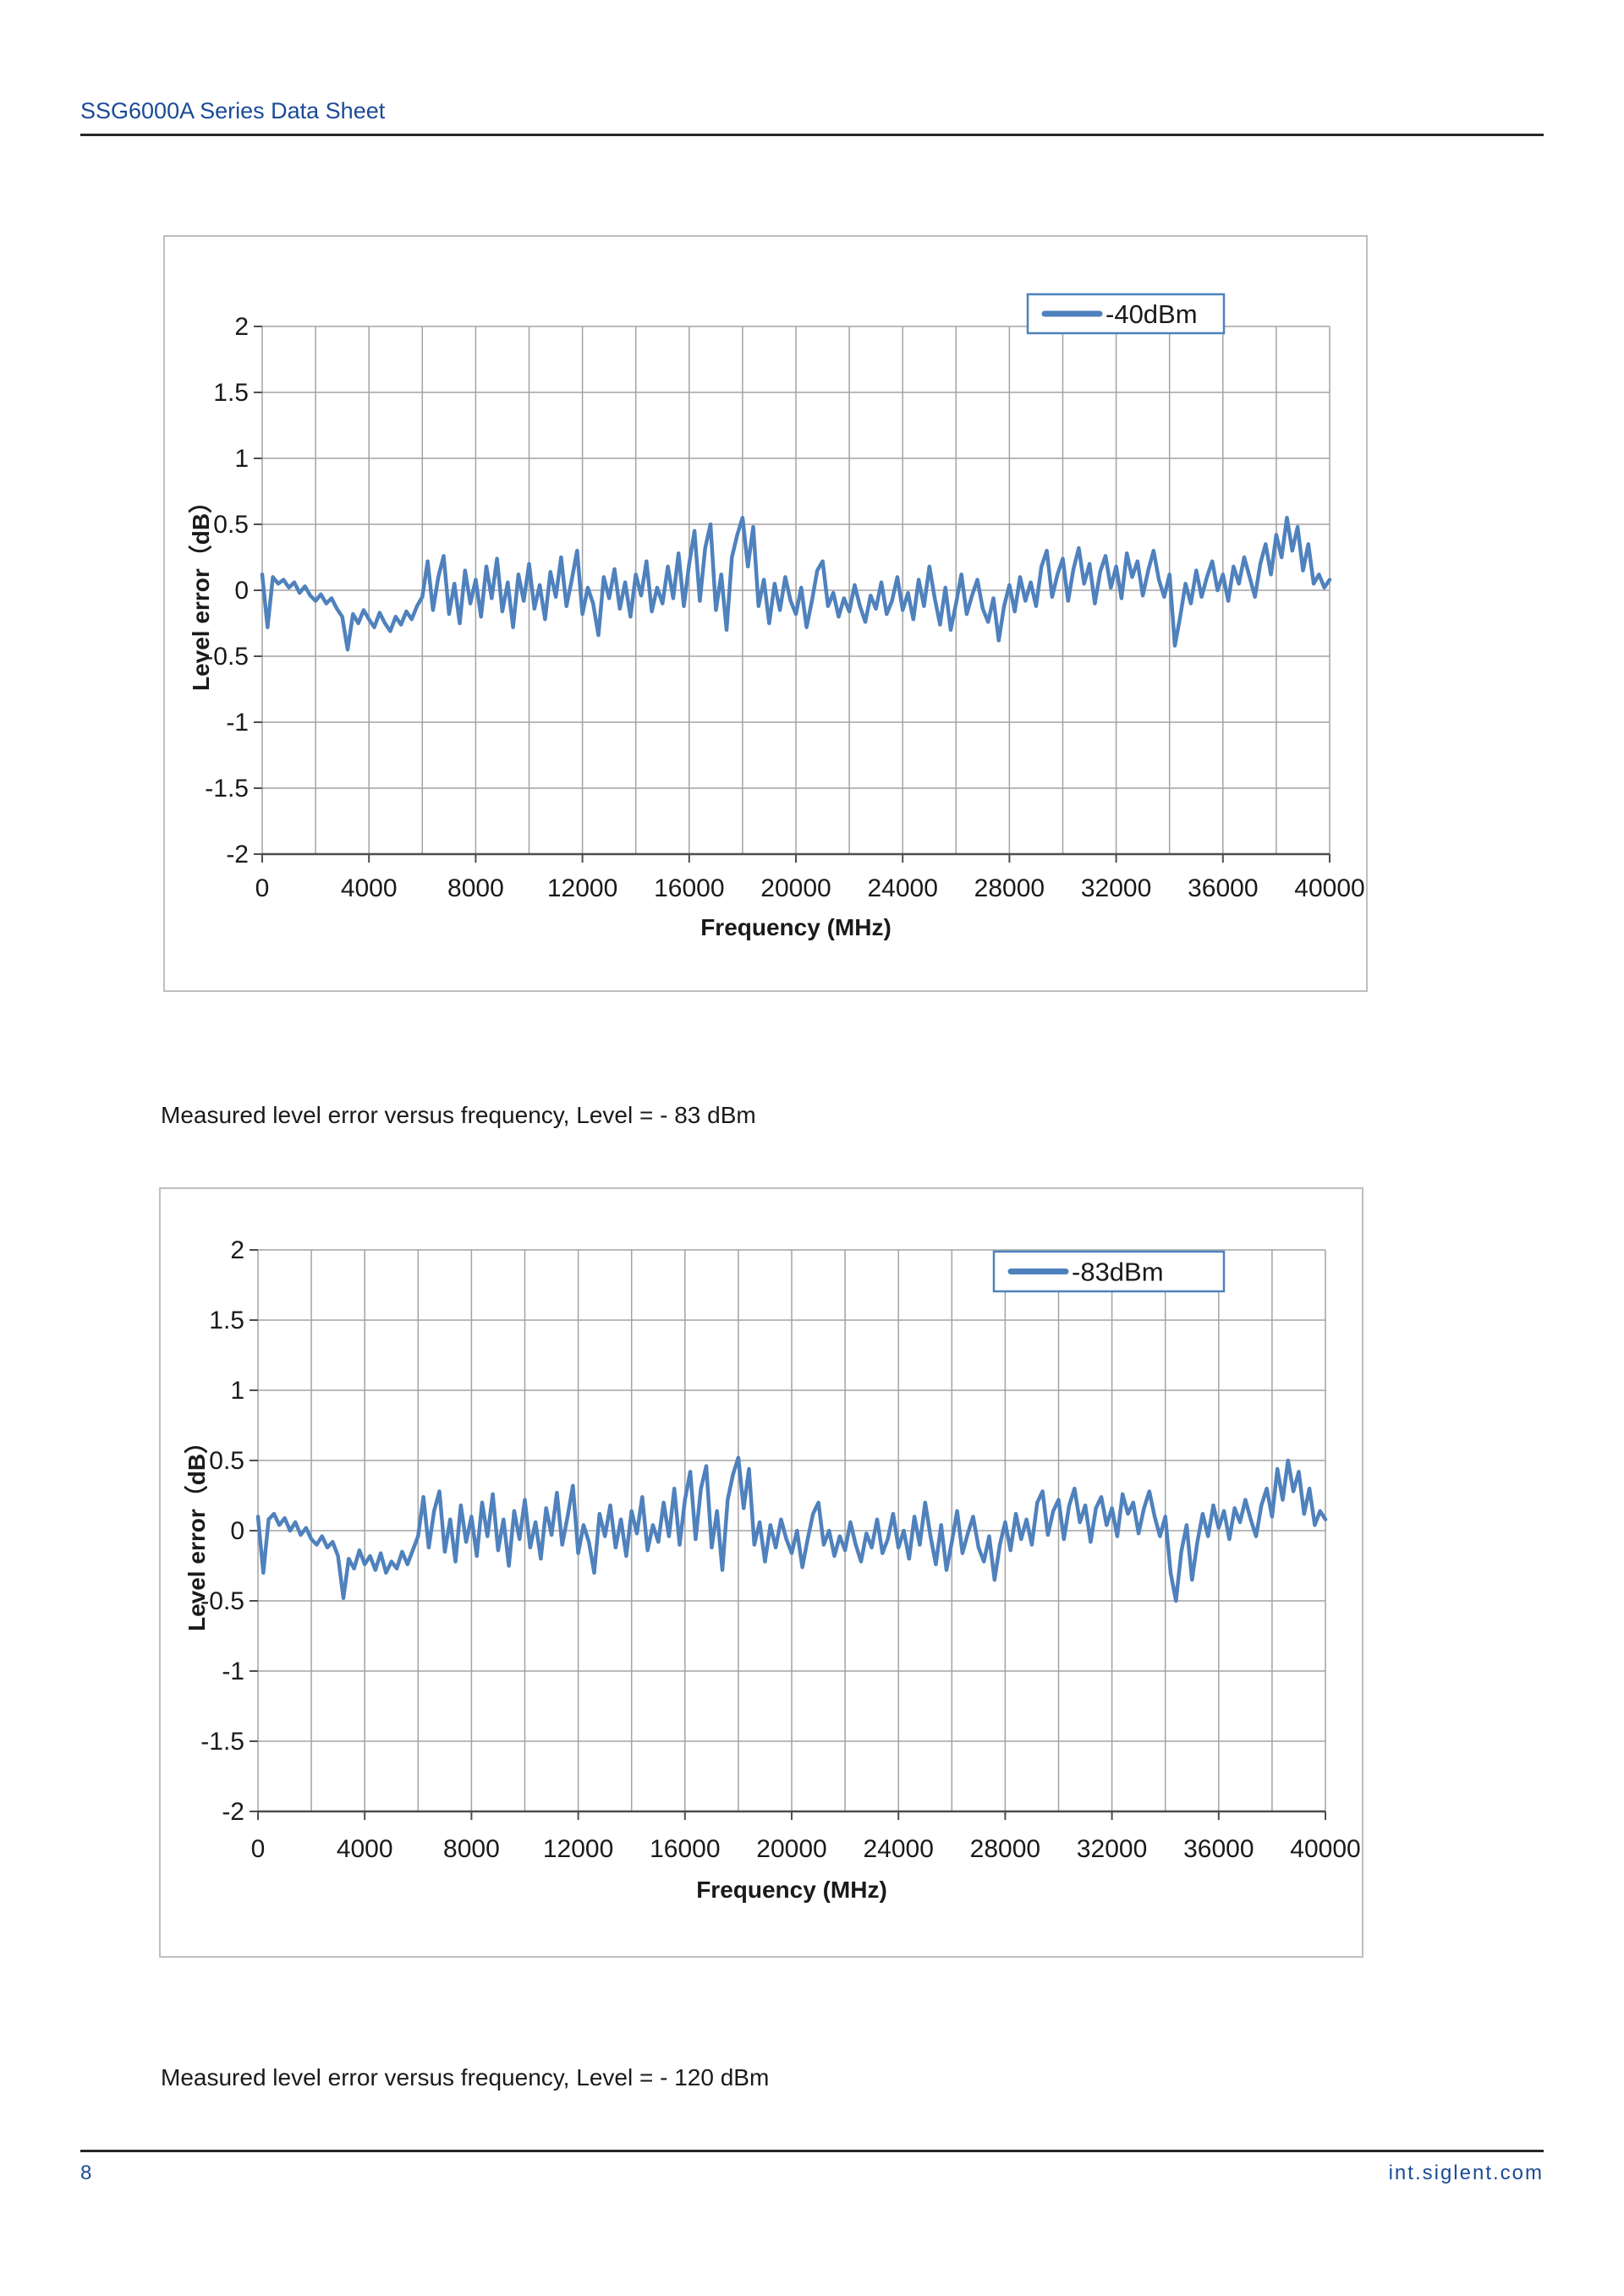  I want to click on legend: -83dBm, so click(1109, 1271).